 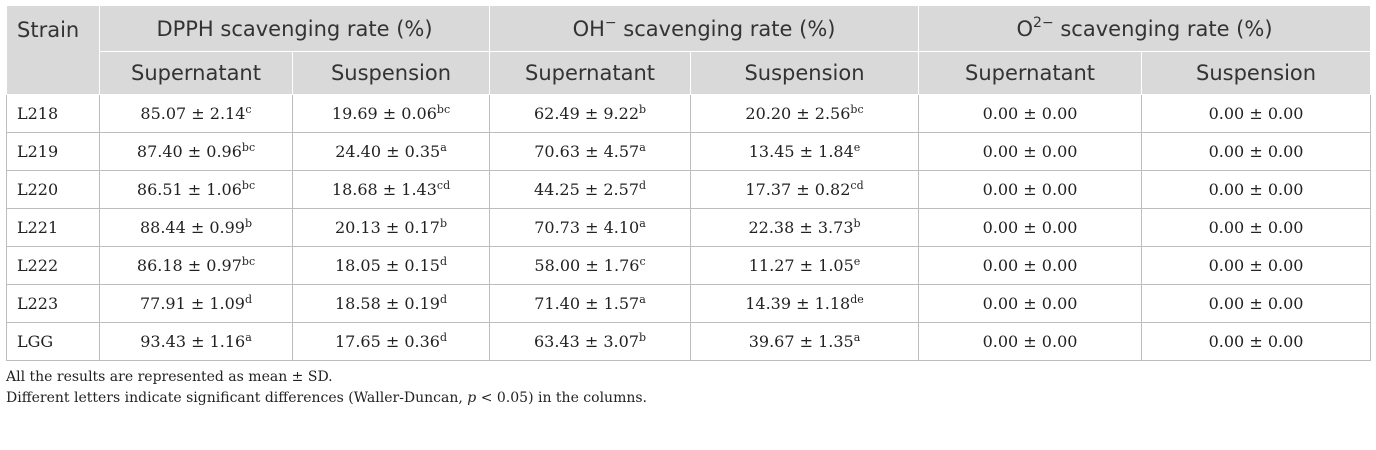 I want to click on cell-value-text: 70.73 ± 4.10, so click(x=587, y=227).